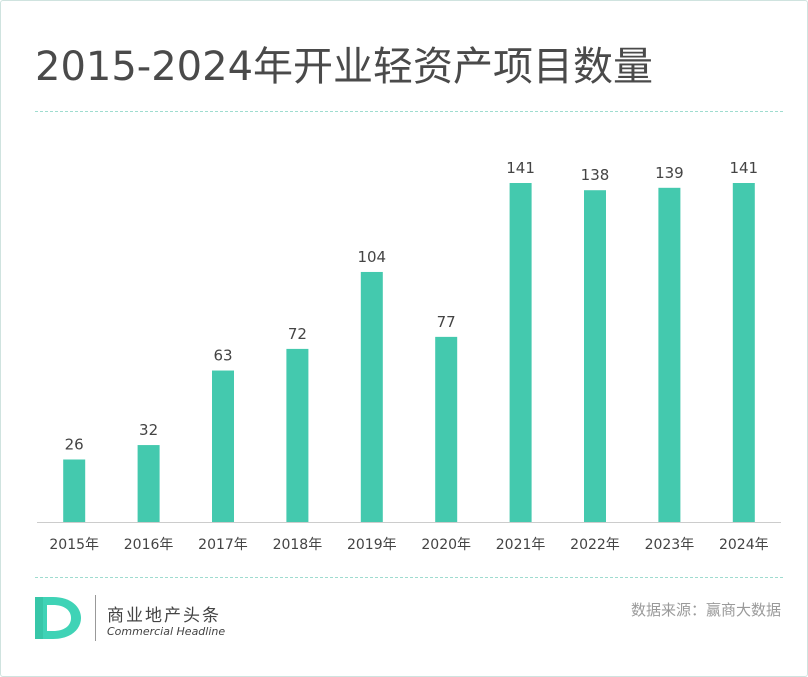 Image resolution: width=808 pixels, height=677 pixels. I want to click on data-label-5: 77, so click(446, 322).